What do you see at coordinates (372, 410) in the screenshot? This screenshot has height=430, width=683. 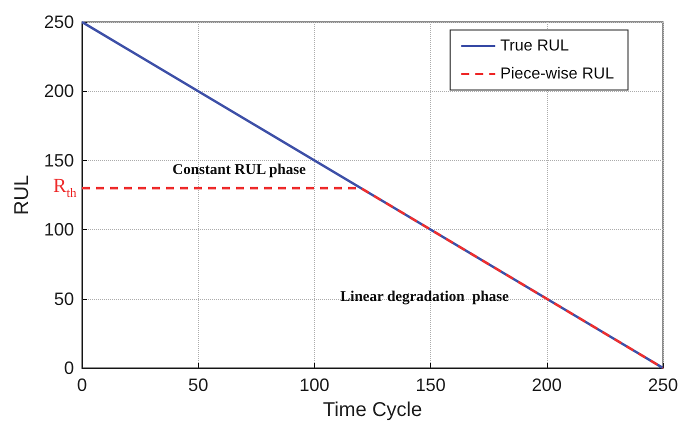 I see `x-axis-title: Time Cycle` at bounding box center [372, 410].